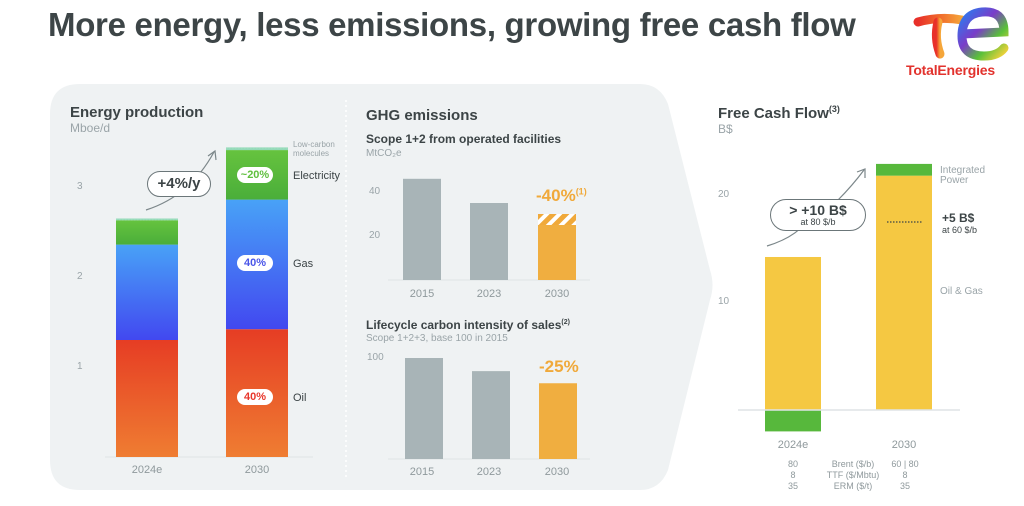 The height and width of the screenshot is (506, 1024). Describe the element at coordinates (960, 230) in the screenshot. I see `fcf-sensitivity-sub: at 60 $/b` at that location.